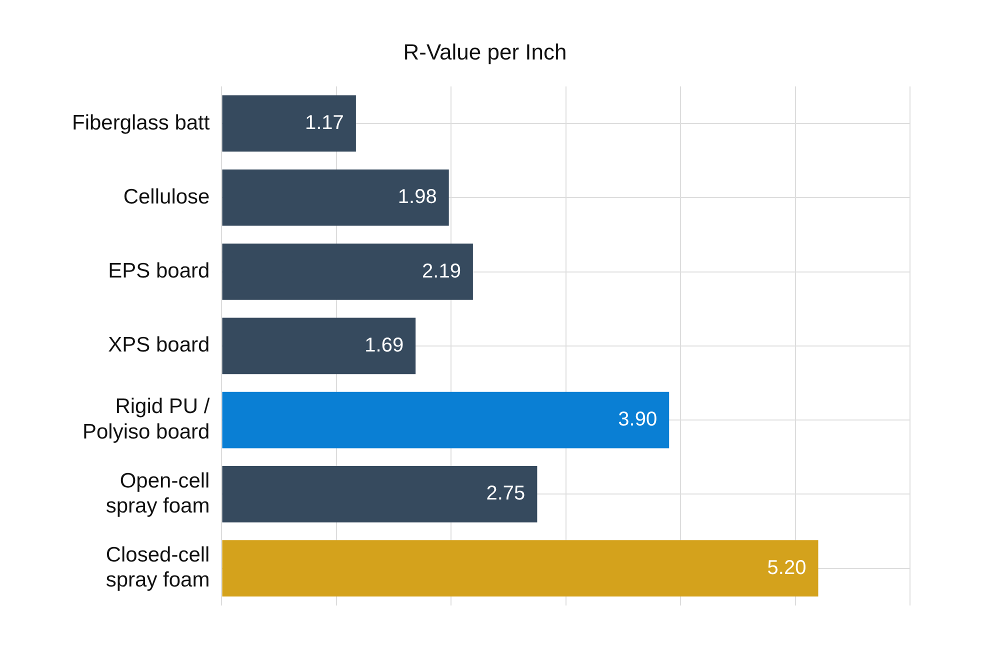  Describe the element at coordinates (159, 271) in the screenshot. I see `y-tick-label: EPS board` at that location.